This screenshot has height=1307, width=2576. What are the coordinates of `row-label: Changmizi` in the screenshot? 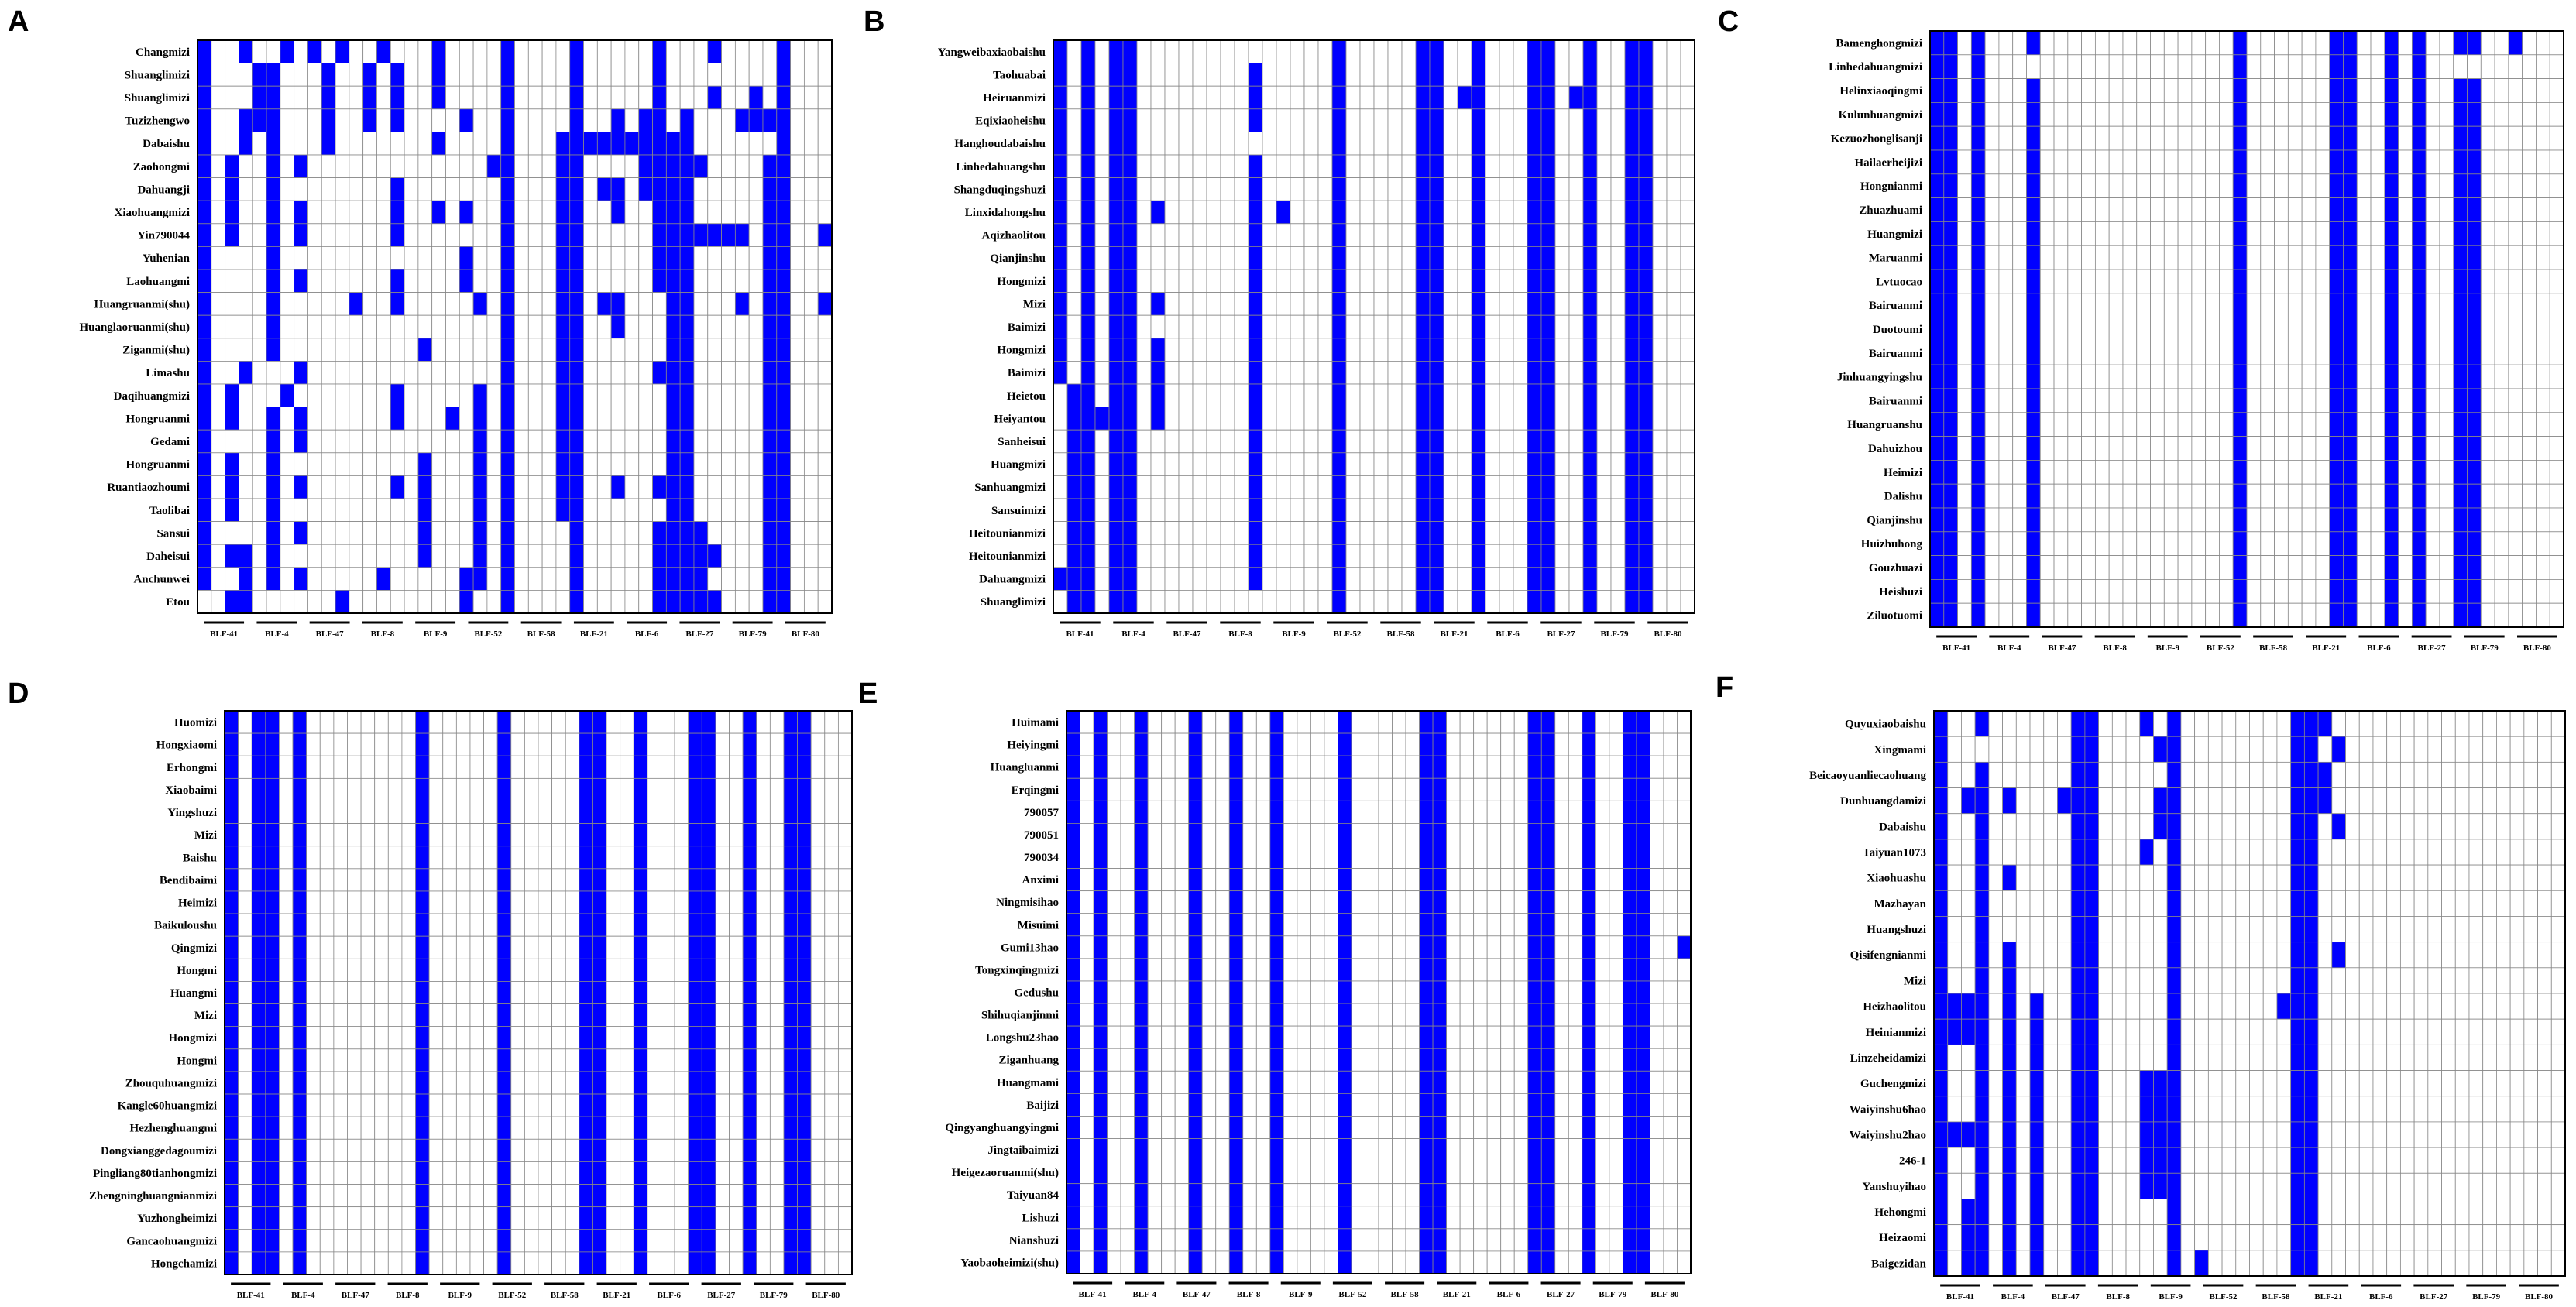 It's located at (163, 53).